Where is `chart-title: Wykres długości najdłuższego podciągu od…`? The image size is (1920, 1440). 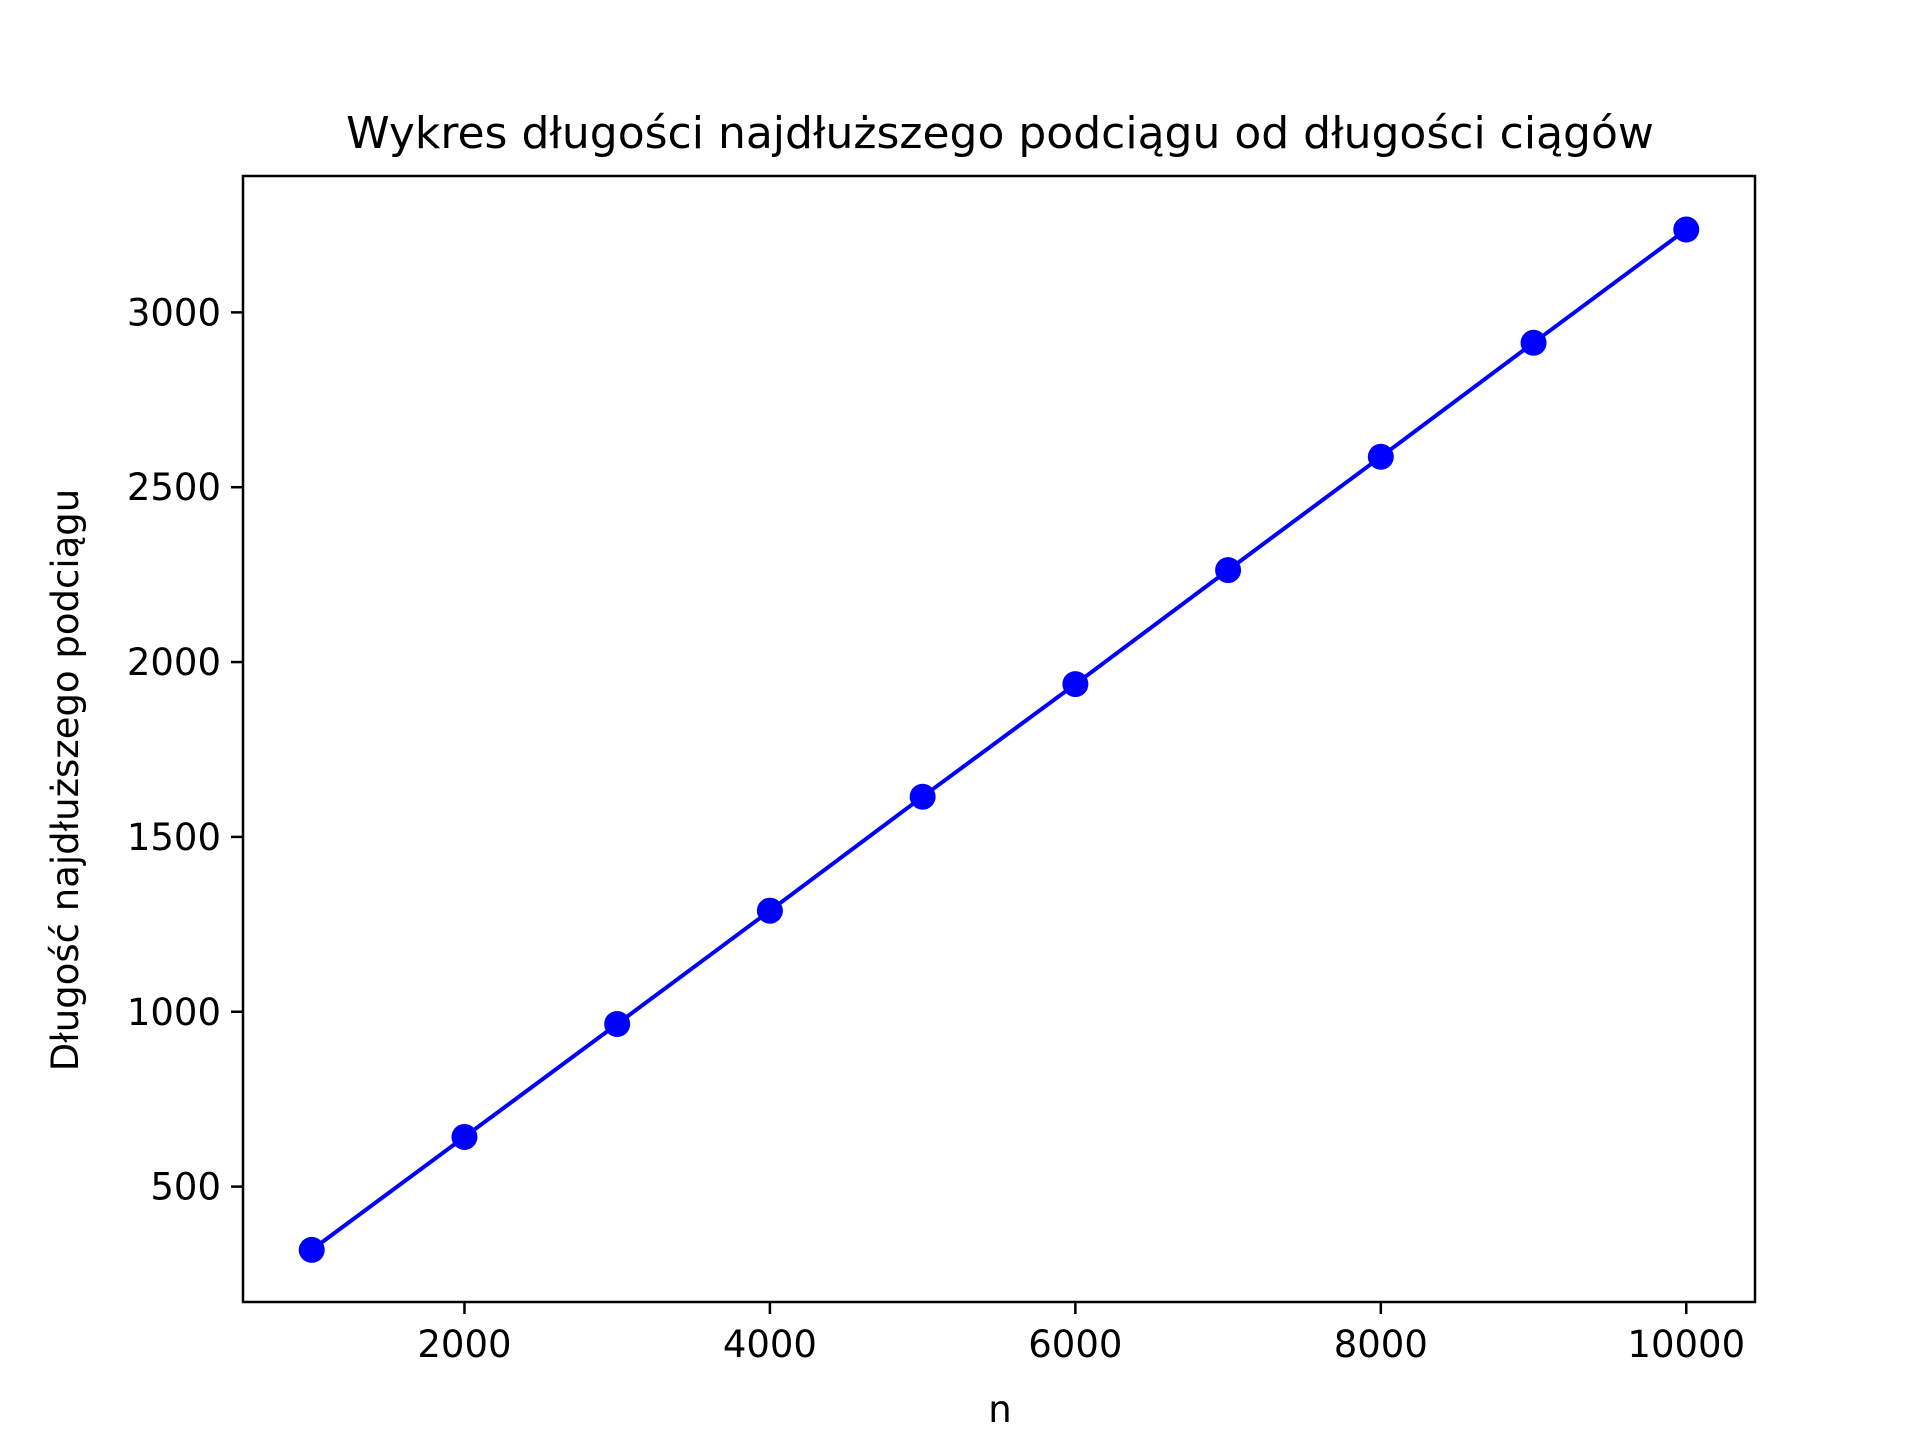 chart-title: Wykres długości najdłuższego podciągu od… is located at coordinates (1000, 133).